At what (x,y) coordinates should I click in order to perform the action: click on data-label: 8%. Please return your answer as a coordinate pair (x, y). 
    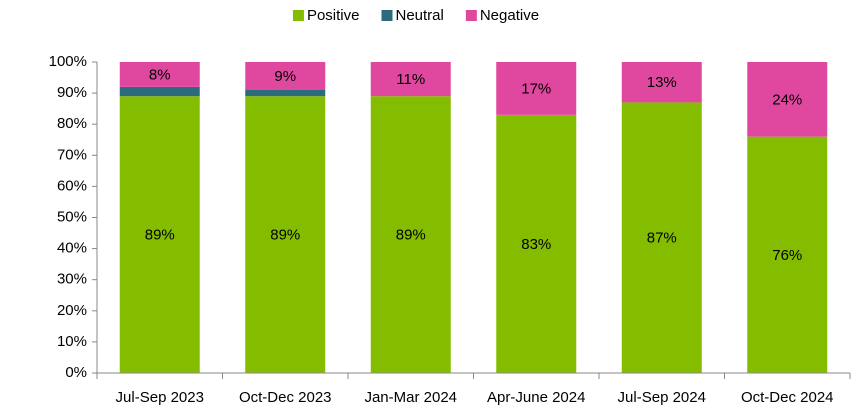
    Looking at the image, I should click on (160, 74).